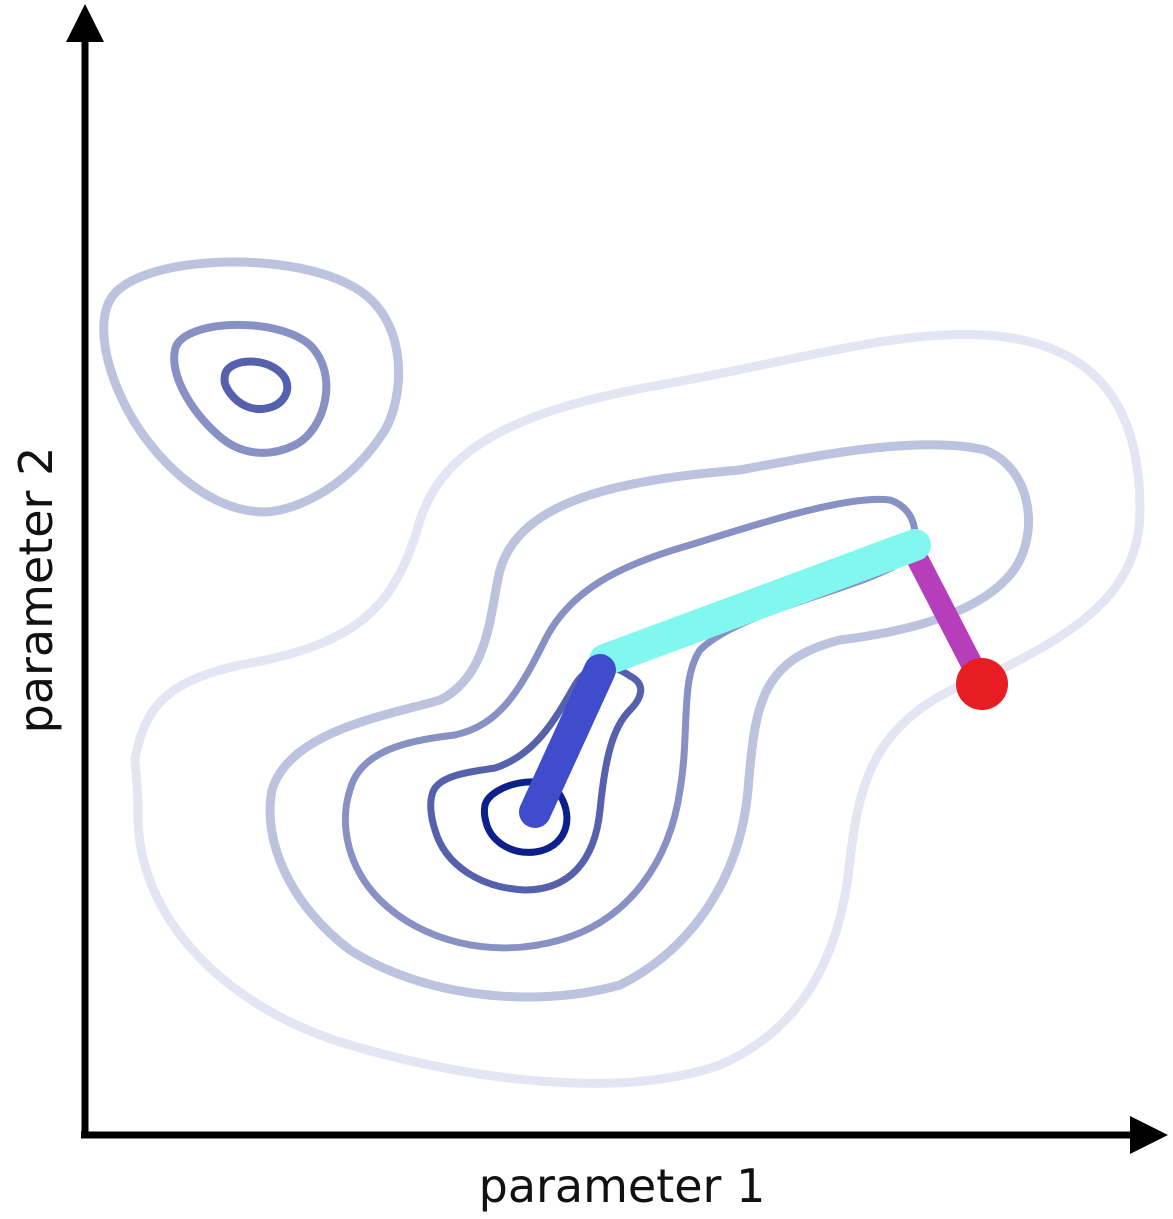  What do you see at coordinates (1149, 1135) in the screenshot?
I see `x-axis-arrowhead` at bounding box center [1149, 1135].